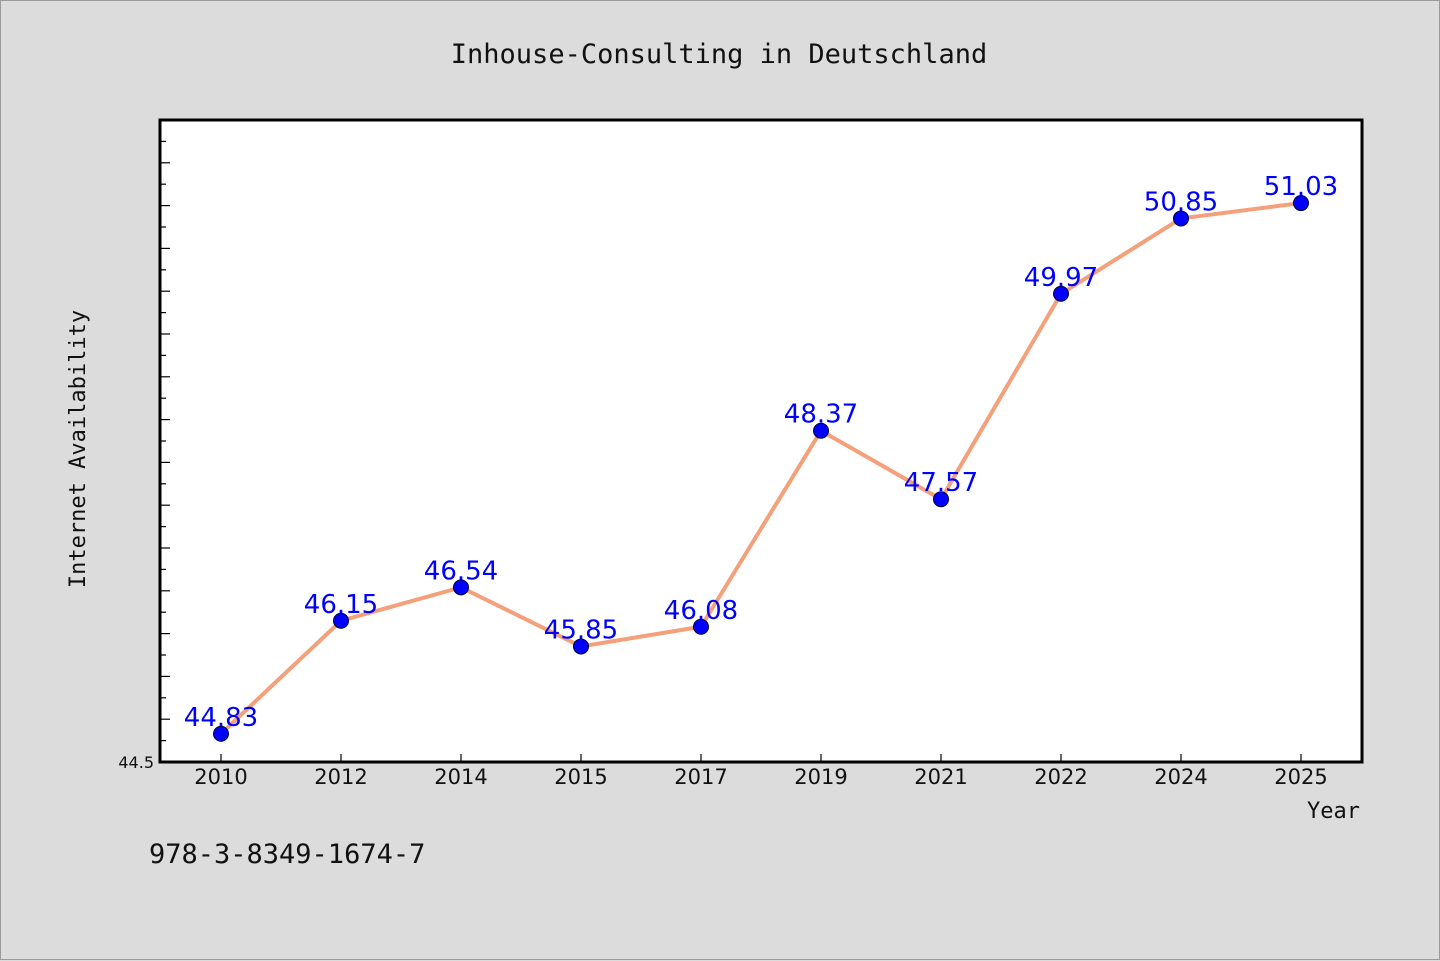 The height and width of the screenshot is (961, 1440). Describe the element at coordinates (1181, 202) in the screenshot. I see `data-label: 50.85` at that location.